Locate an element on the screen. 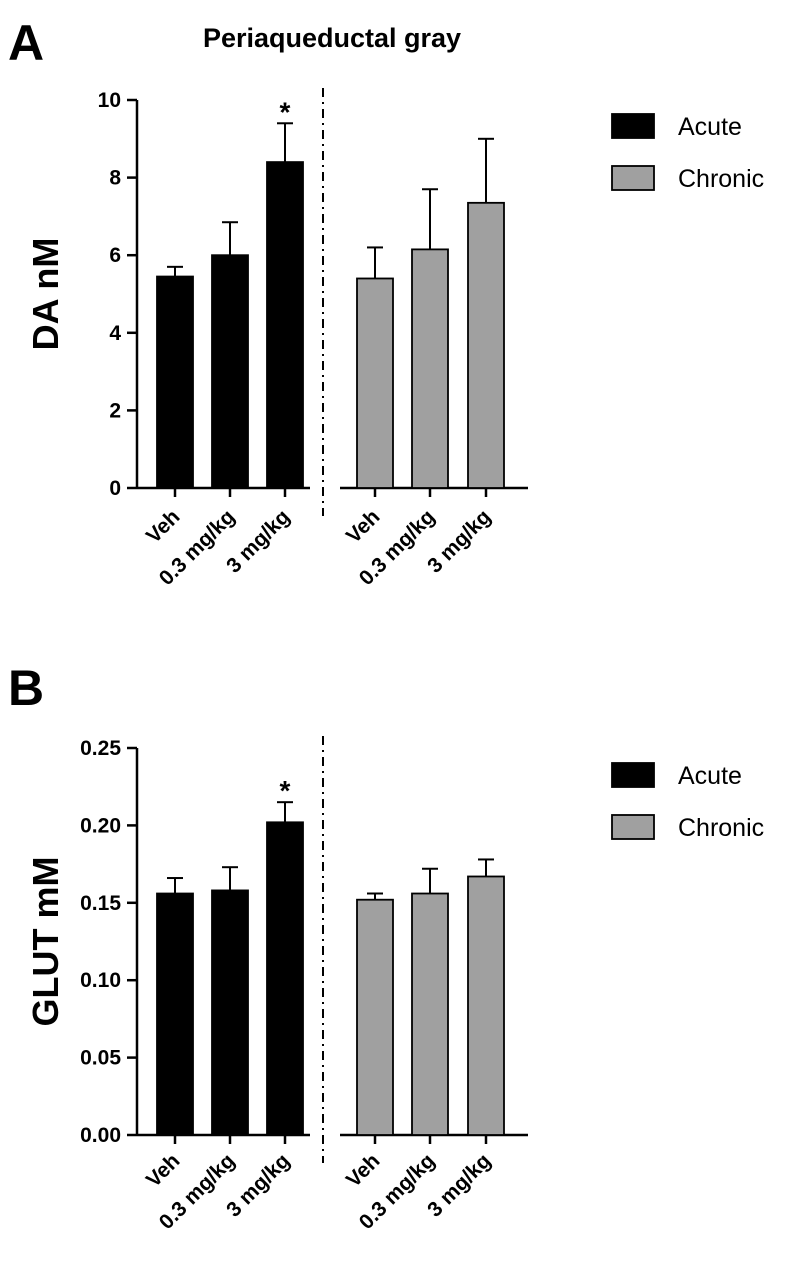  y-tick-label: 8 is located at coordinates (115, 178).